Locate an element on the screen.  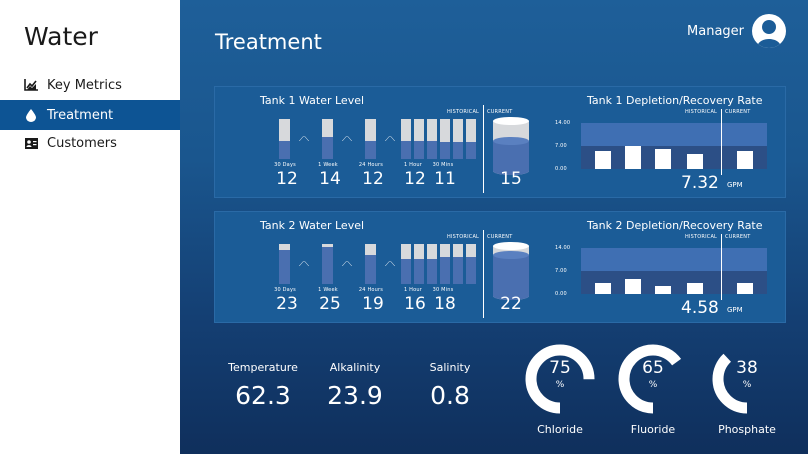
level-value: 19 is located at coordinates (373, 304).